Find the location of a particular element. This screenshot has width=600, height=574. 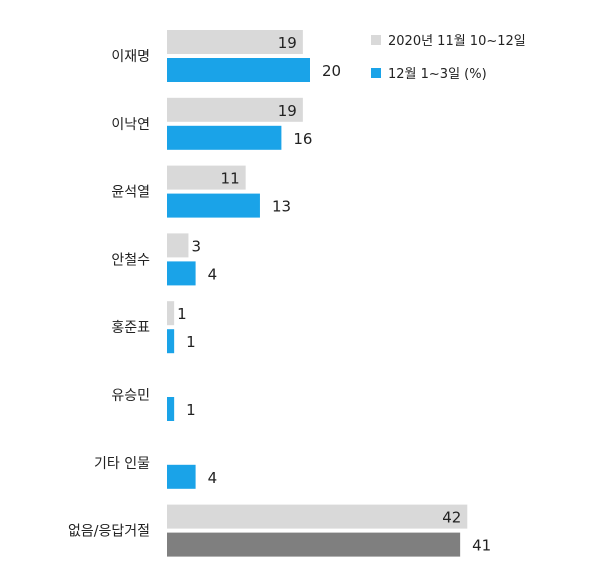

legend-label-current: 12월 1~3일 (%) is located at coordinates (437, 74).